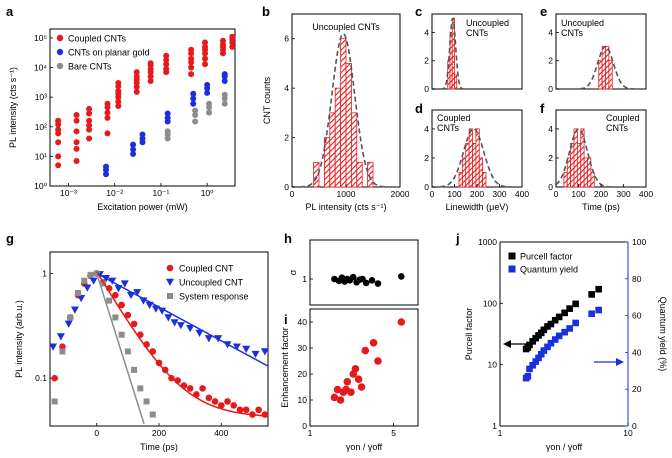 Image resolution: width=672 pixels, height=458 pixels. I want to click on legend-label: Purcell factor, so click(546, 257).